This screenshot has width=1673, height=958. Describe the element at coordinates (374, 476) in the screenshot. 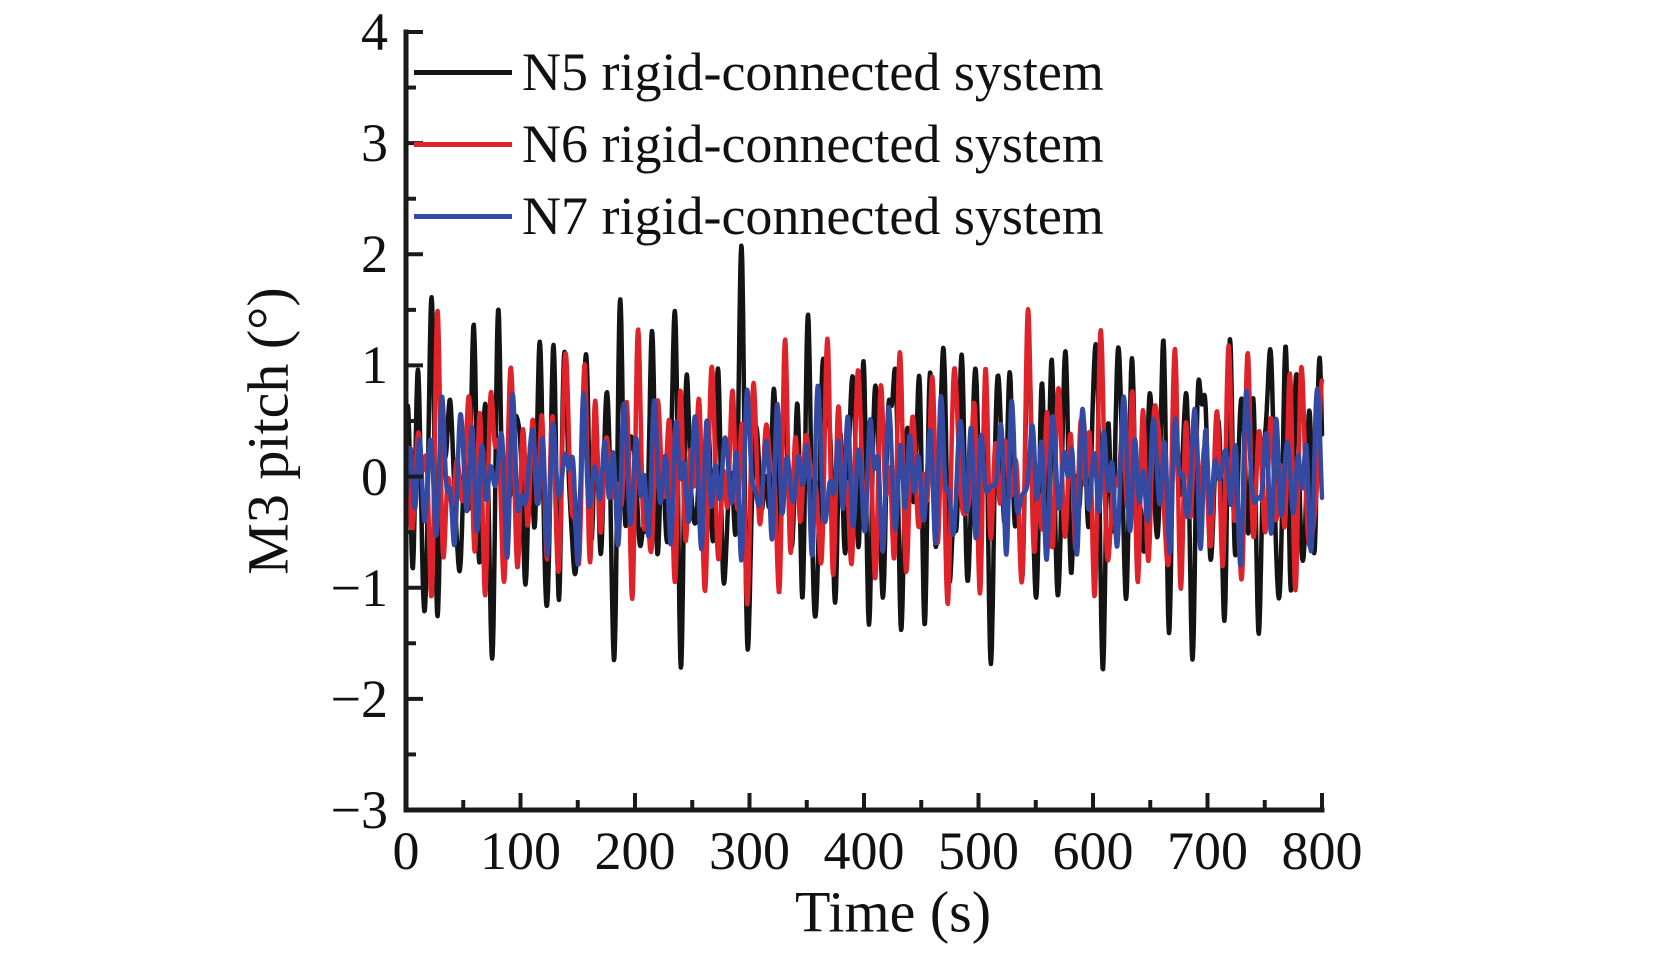

I see `y-tick-label: 0` at that location.